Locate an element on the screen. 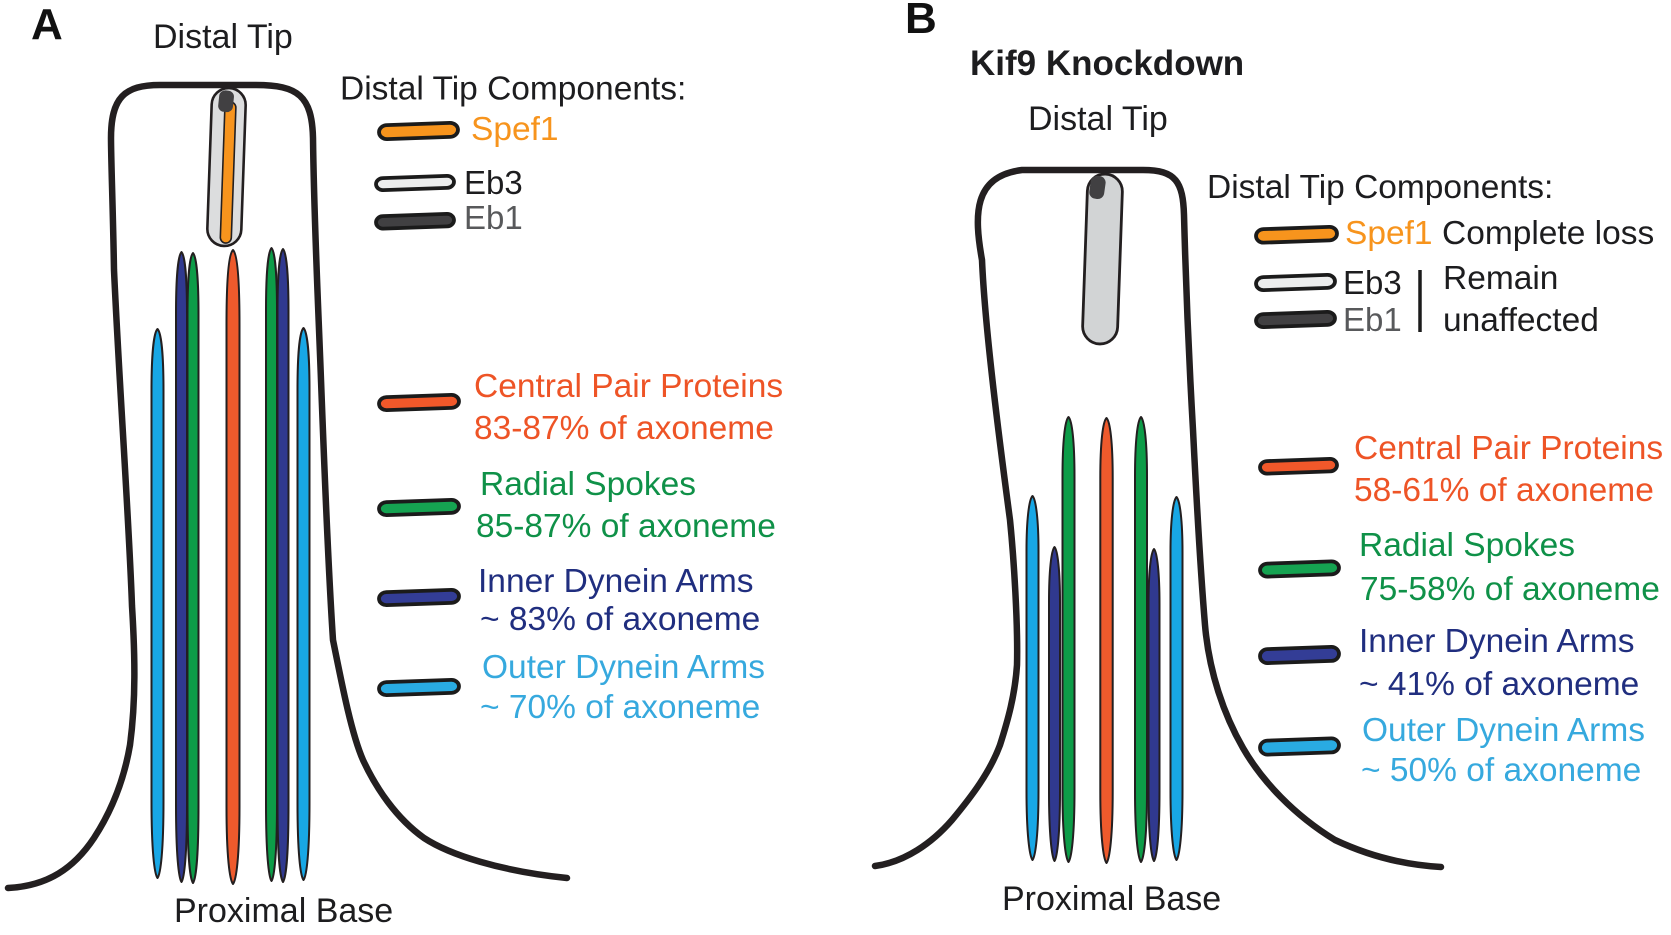  svg-text: ~ 83% of axoneme is located at coordinates (620, 619).